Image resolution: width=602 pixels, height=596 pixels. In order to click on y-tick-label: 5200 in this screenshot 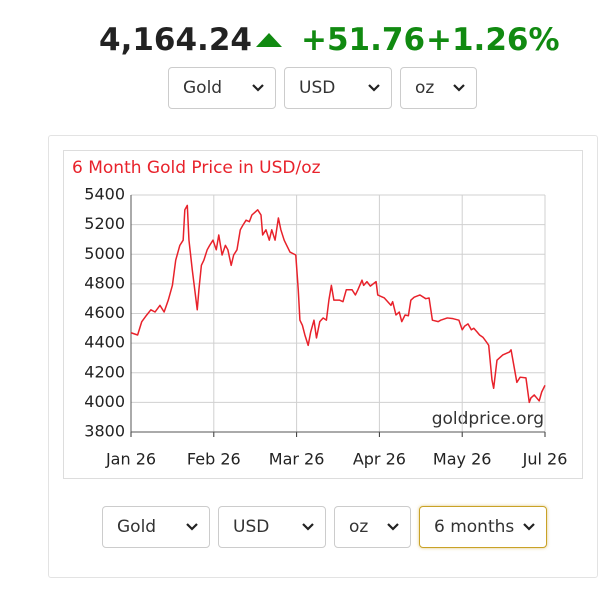, I will do `click(104, 223)`.